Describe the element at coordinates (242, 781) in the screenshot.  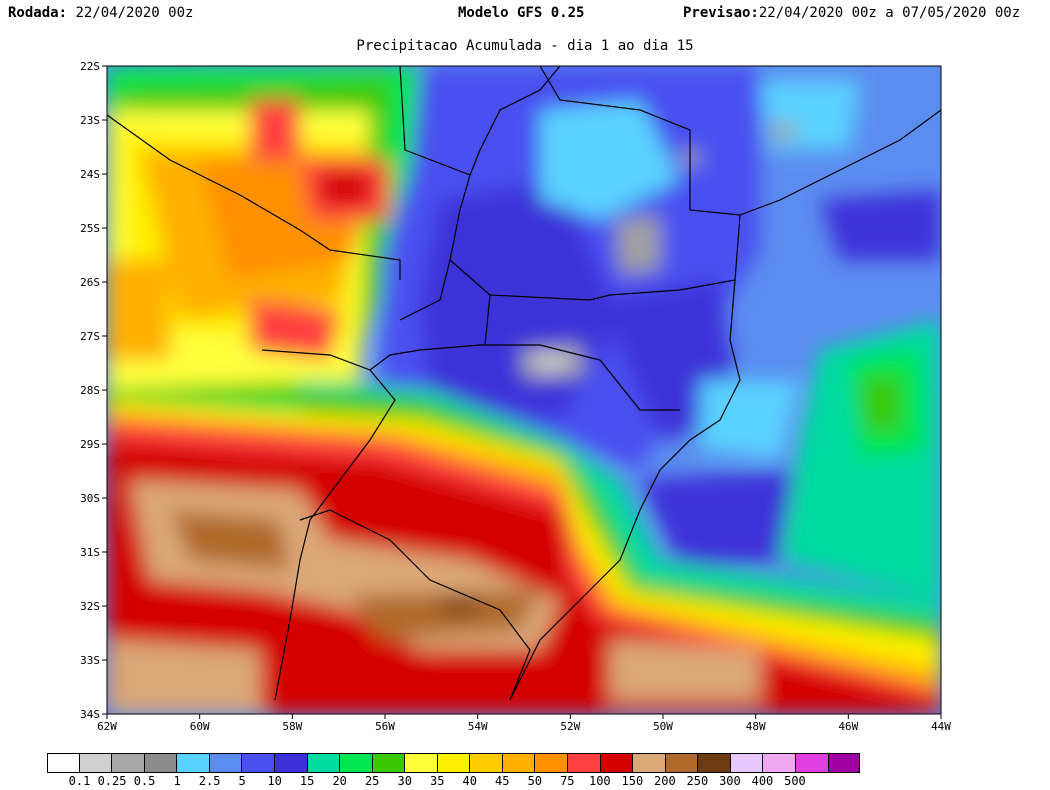
I see `legend-label: 5` at that location.